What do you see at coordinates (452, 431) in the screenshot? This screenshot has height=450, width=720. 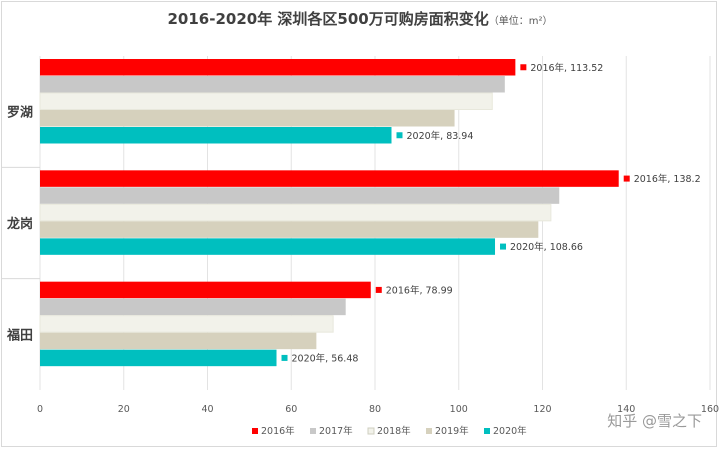 I see `legend-label: 2019年` at bounding box center [452, 431].